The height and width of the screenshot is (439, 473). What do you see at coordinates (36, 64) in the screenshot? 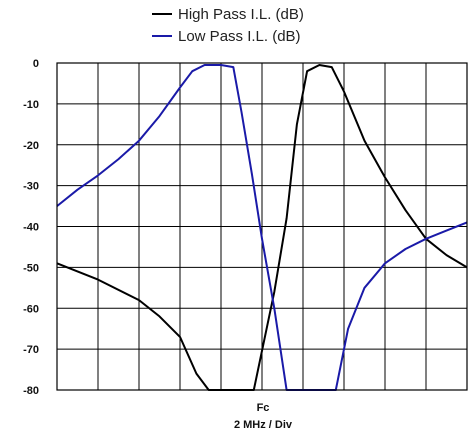
I see `y-tick-label: 0` at bounding box center [36, 64].